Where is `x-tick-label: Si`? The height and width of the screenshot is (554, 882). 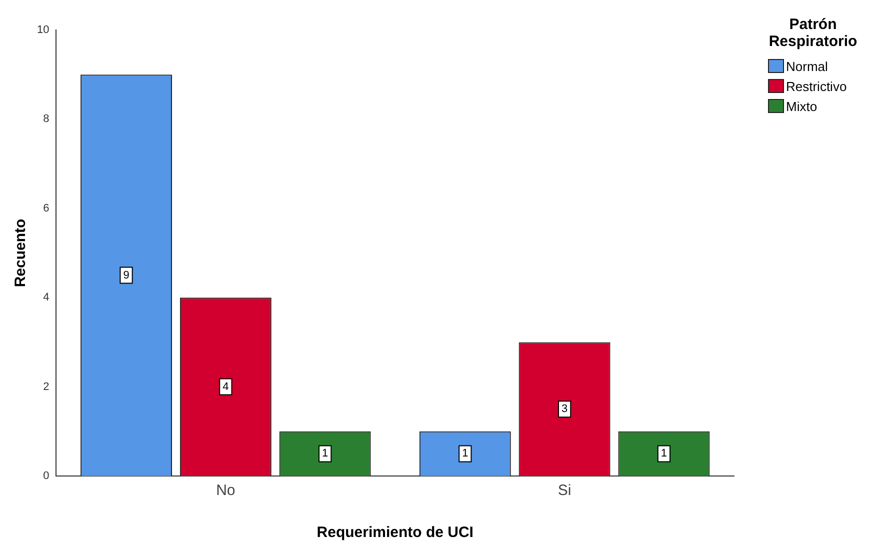 x-tick-label: Si is located at coordinates (565, 491).